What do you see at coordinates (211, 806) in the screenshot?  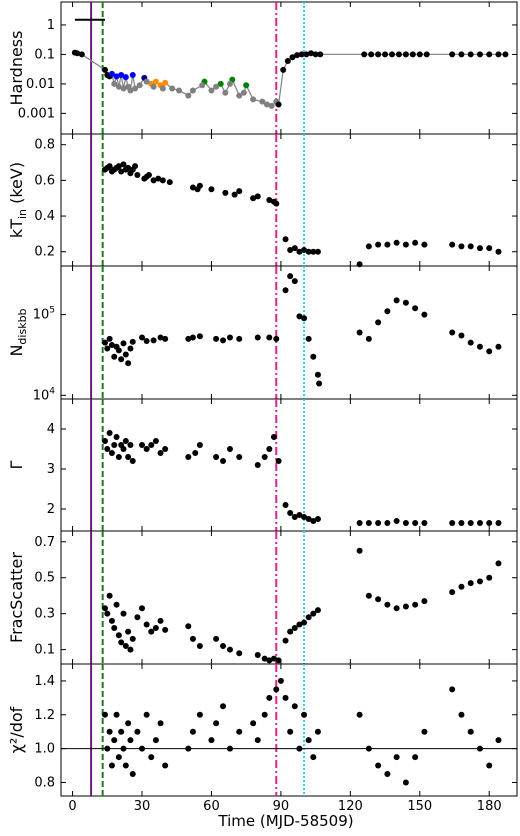 I see `x-tick-label: 60` at bounding box center [211, 806].